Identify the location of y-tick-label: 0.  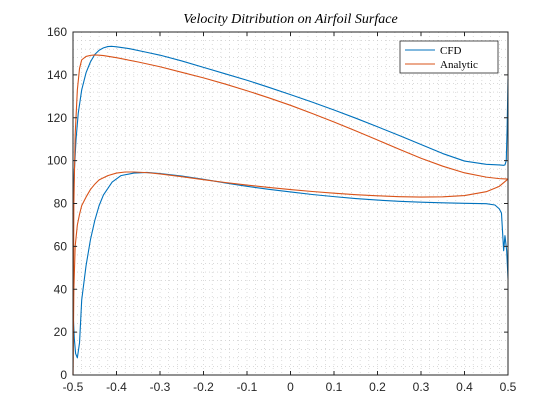
(63, 375).